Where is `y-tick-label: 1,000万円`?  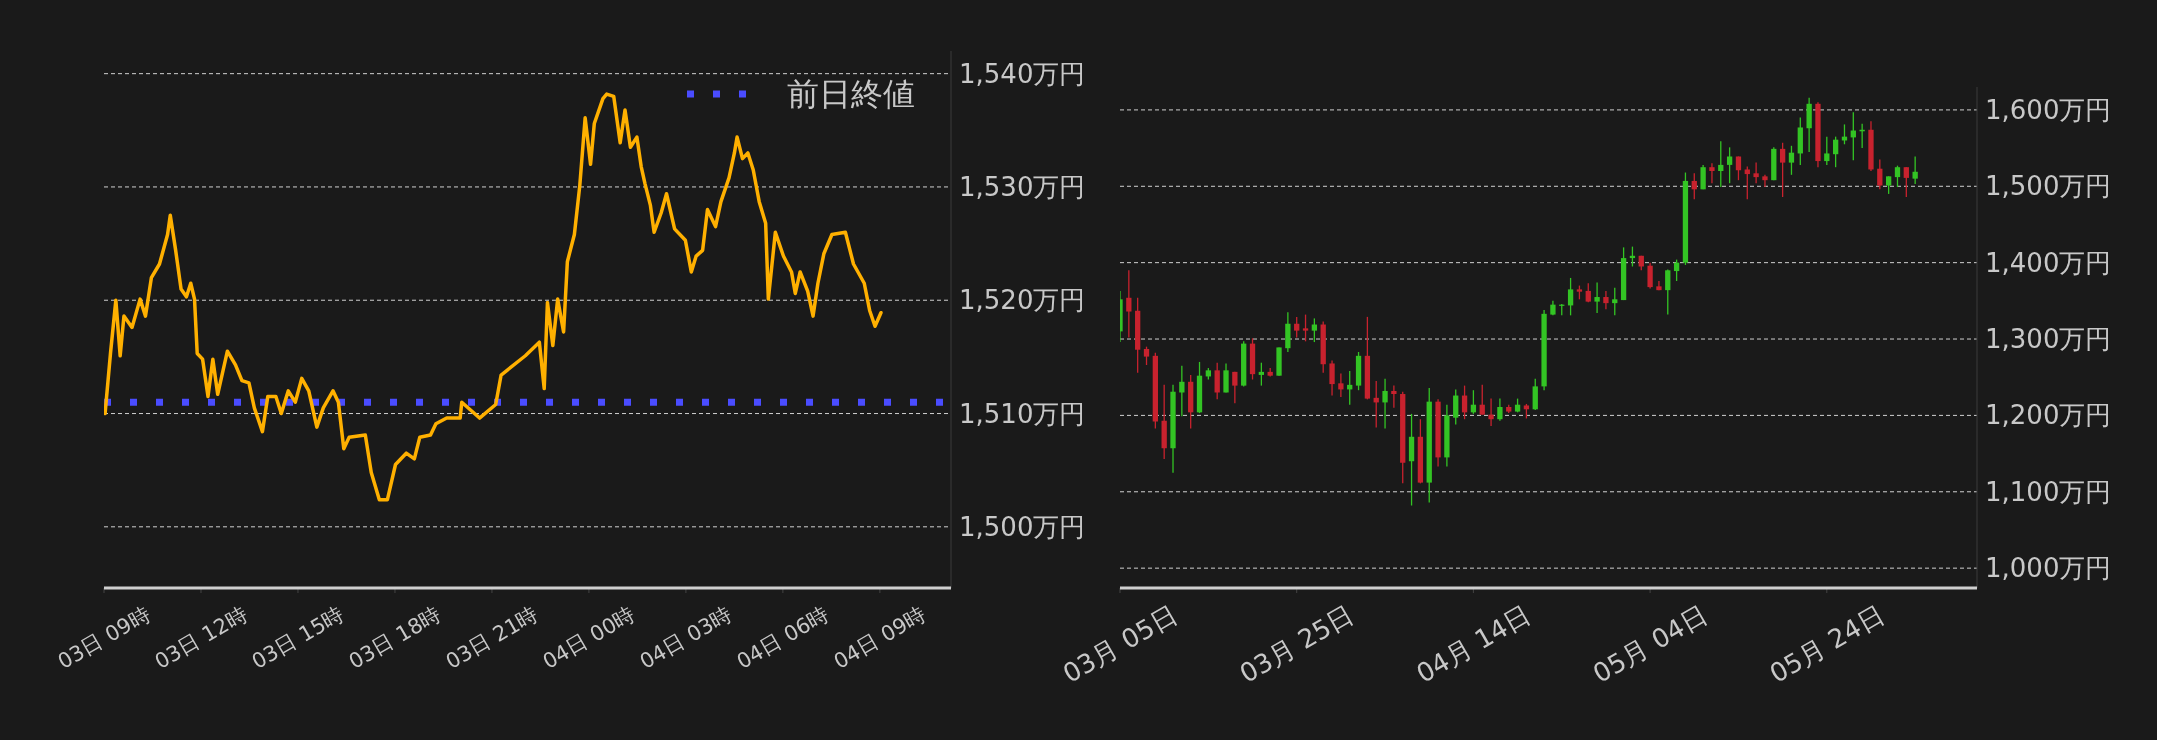 y-tick-label: 1,000万円 is located at coordinates (2048, 568).